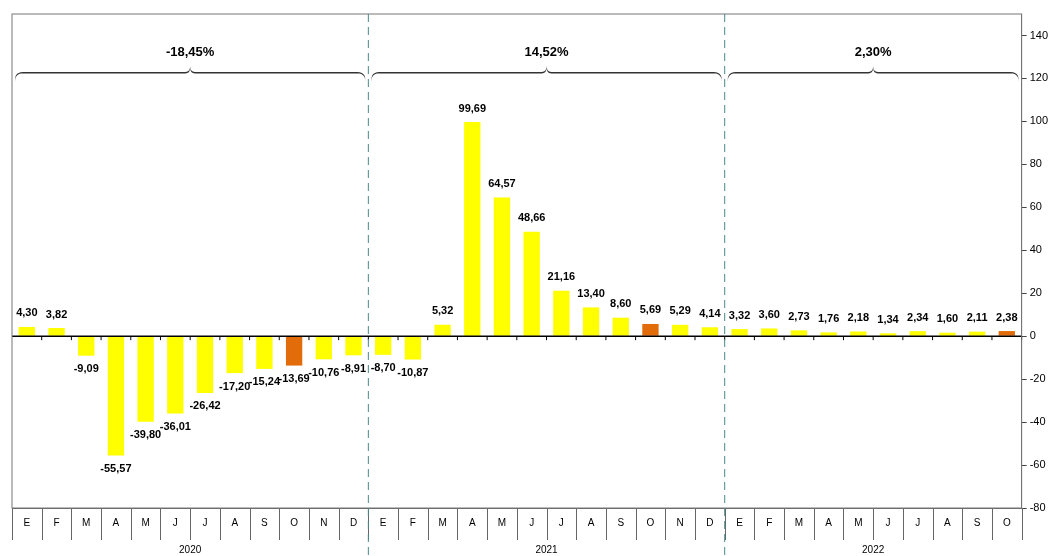  Describe the element at coordinates (1039, 77) in the screenshot. I see `y-tick-label: 120` at that location.